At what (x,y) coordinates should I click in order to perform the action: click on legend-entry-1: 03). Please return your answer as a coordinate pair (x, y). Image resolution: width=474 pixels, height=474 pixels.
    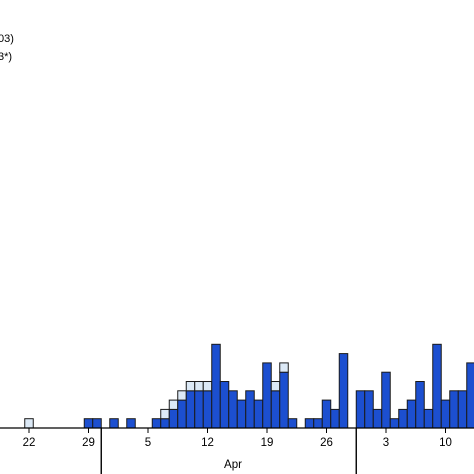
    Looking at the image, I should click on (7, 39).